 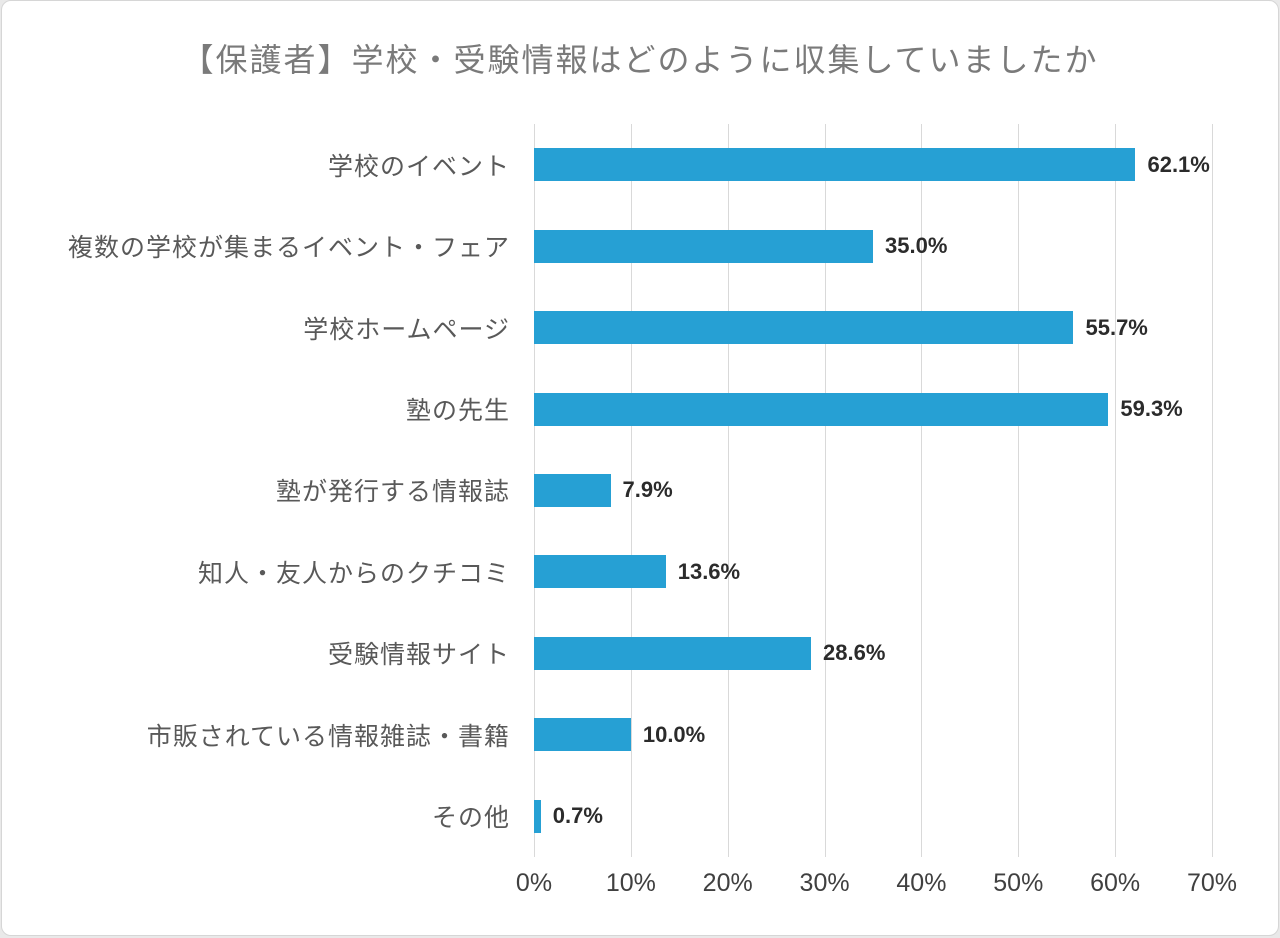 What do you see at coordinates (873, 490) in the screenshot?
I see `bar-track: 7.9%` at bounding box center [873, 490].